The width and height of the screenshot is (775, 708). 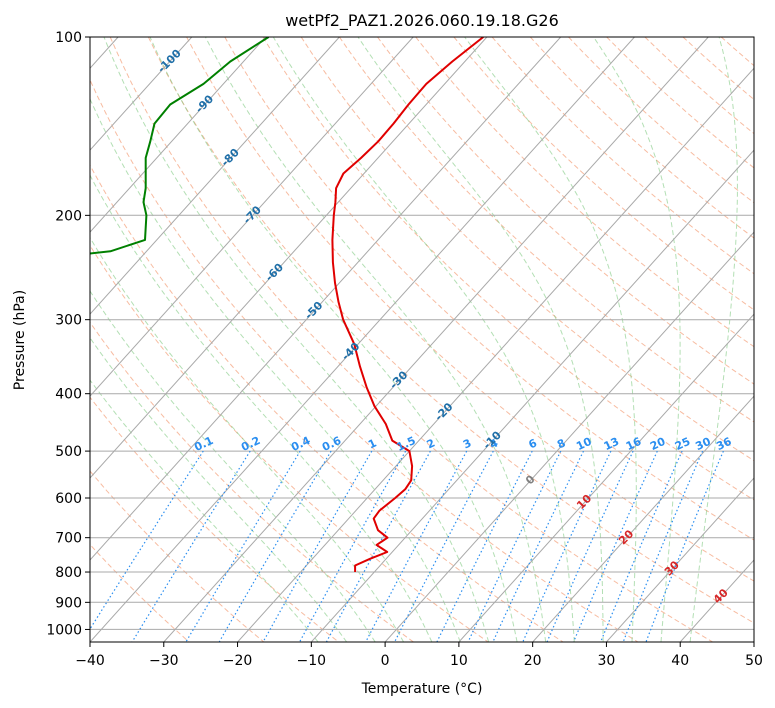 I want to click on x-axis-label: Temperature (°C), so click(x=422, y=689).